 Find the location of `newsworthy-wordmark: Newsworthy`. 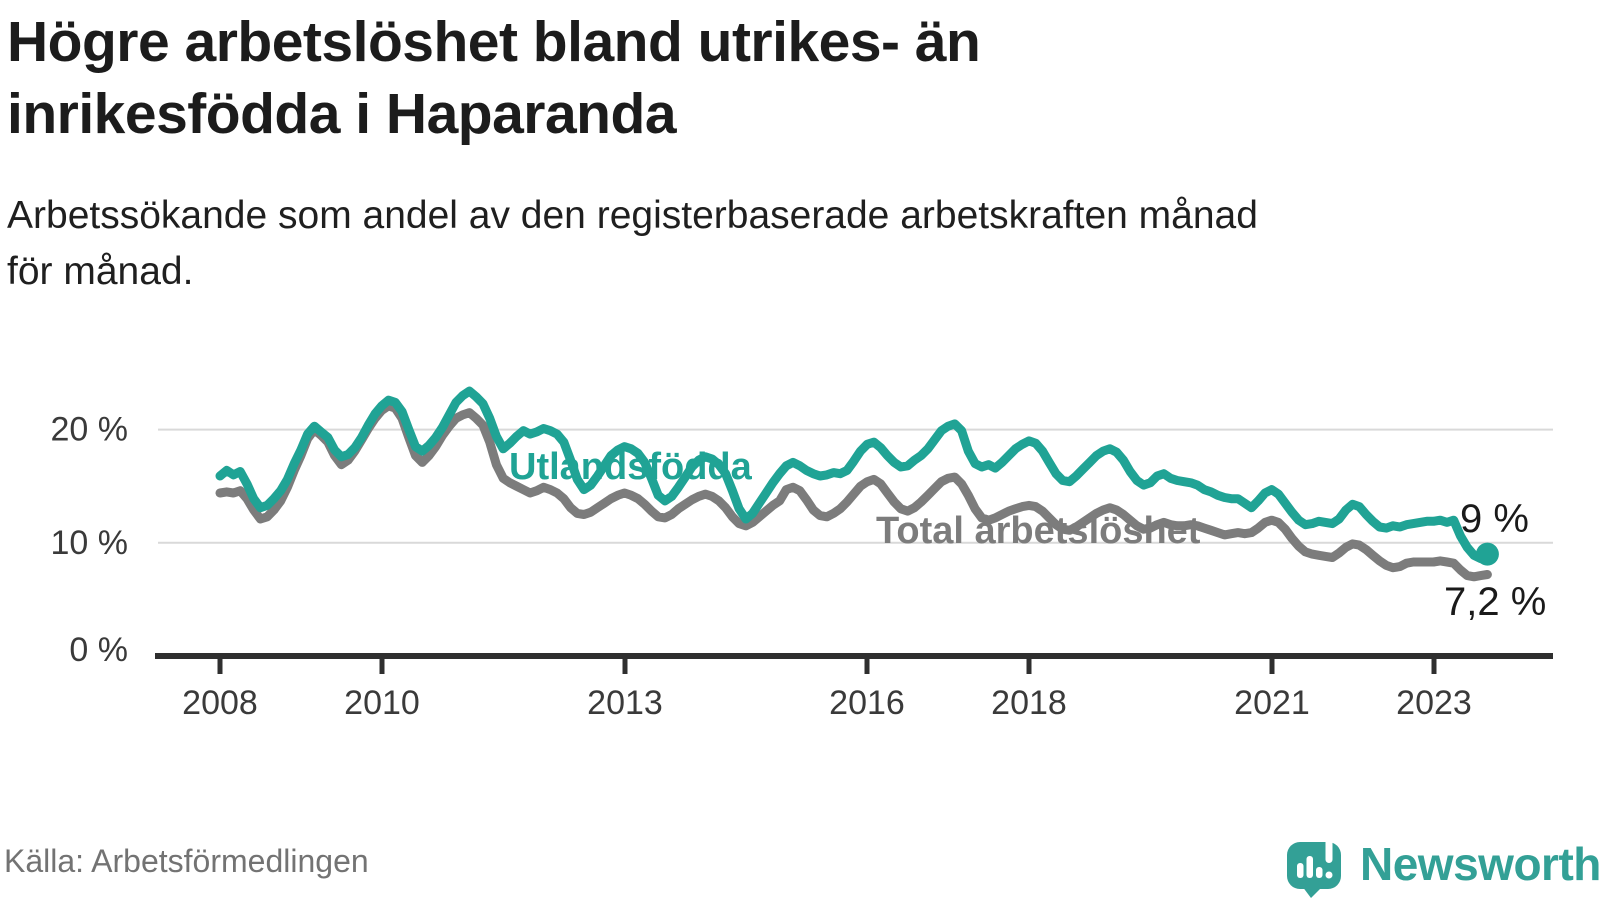

newsworthy-wordmark: Newsworthy is located at coordinates (1480, 864).